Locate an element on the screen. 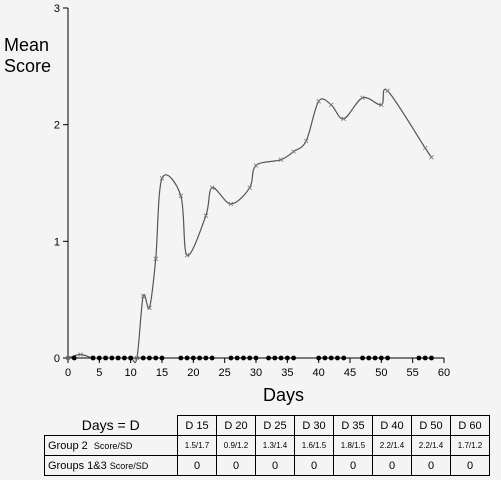 This screenshot has height=480, width=501. y-tick-label: 1 is located at coordinates (57, 242).